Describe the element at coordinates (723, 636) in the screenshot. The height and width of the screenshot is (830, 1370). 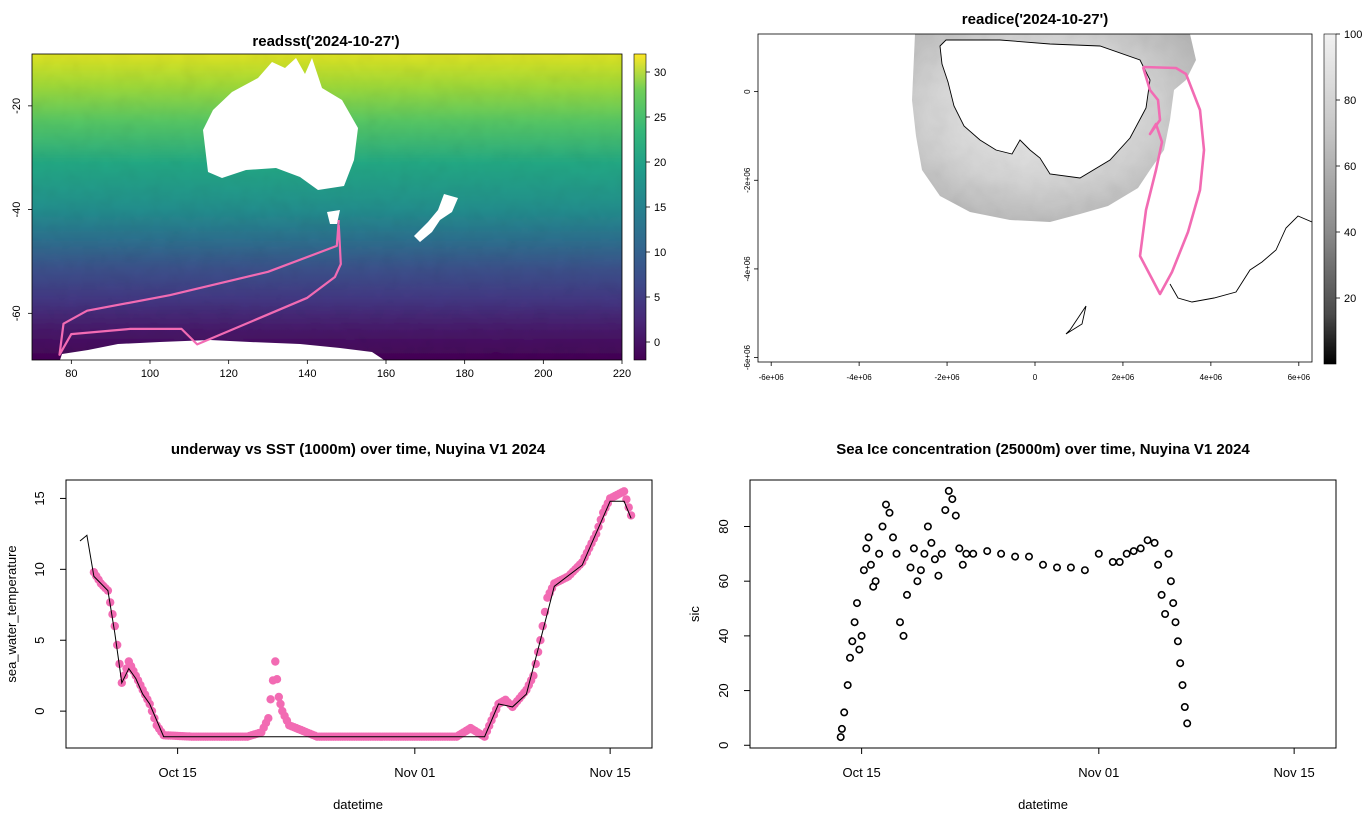
I see `sic-ts-y-tick-label: 40` at that location.